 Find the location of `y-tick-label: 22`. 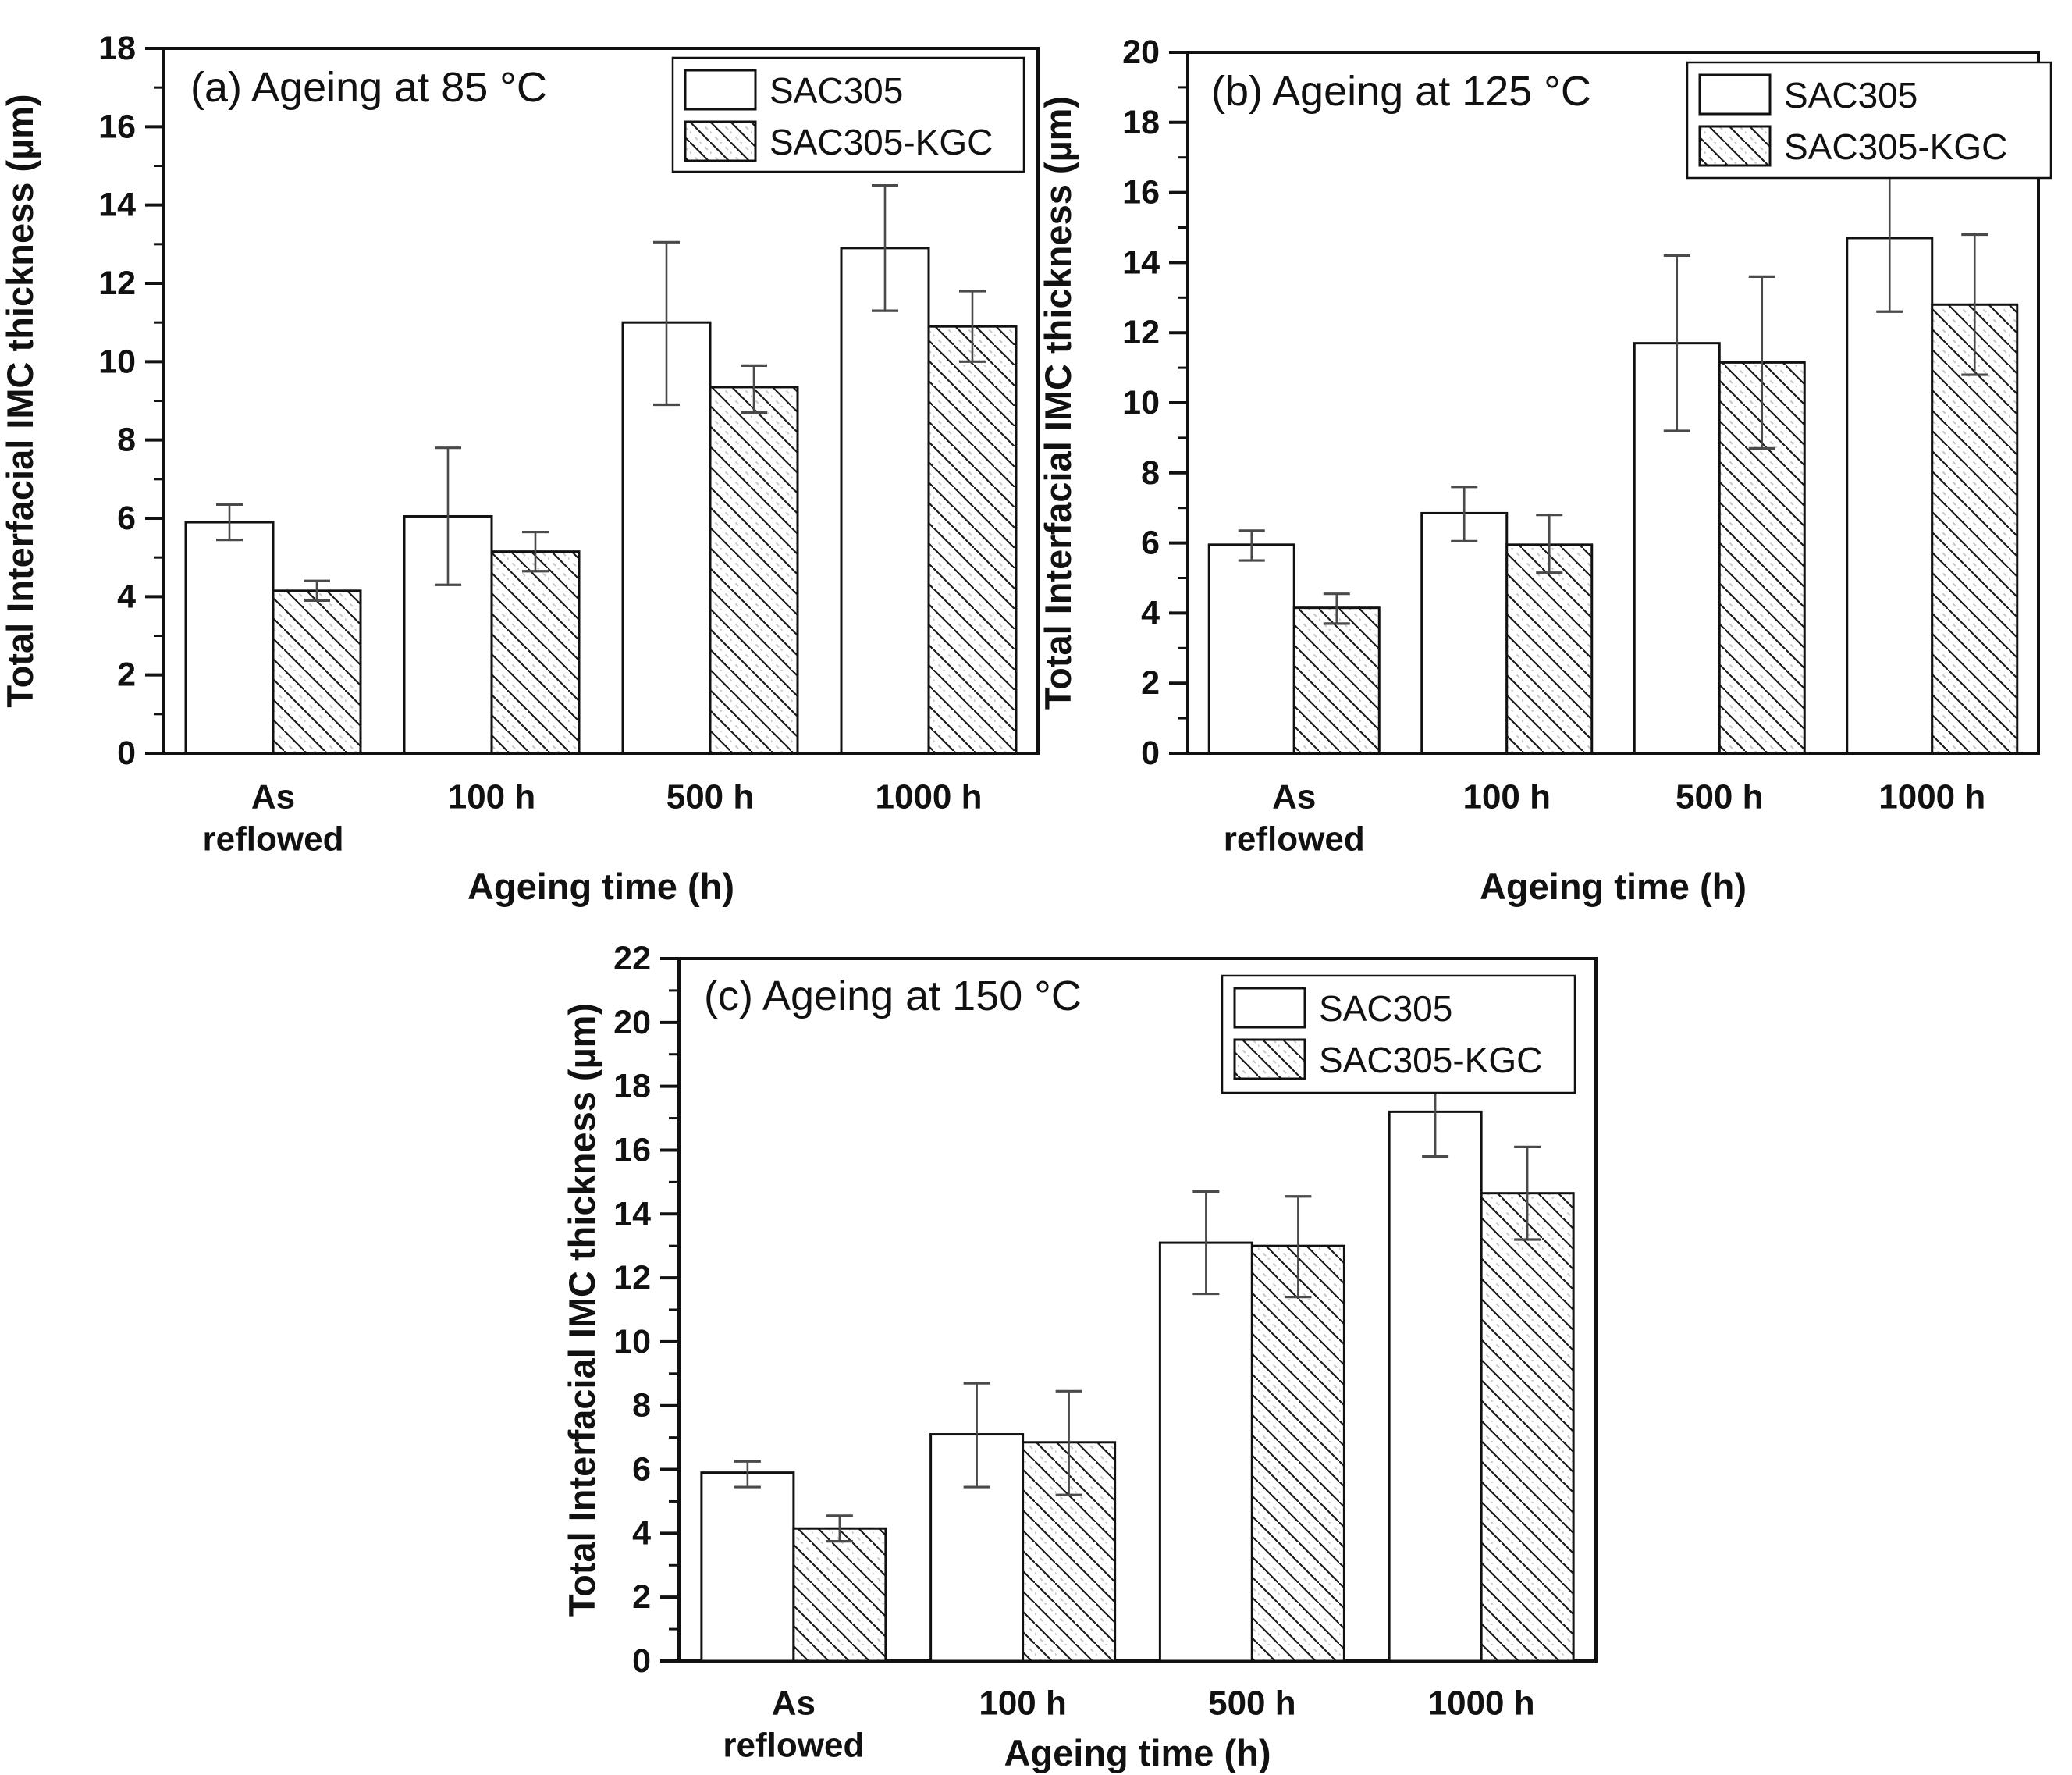

y-tick-label: 22 is located at coordinates (632, 958).